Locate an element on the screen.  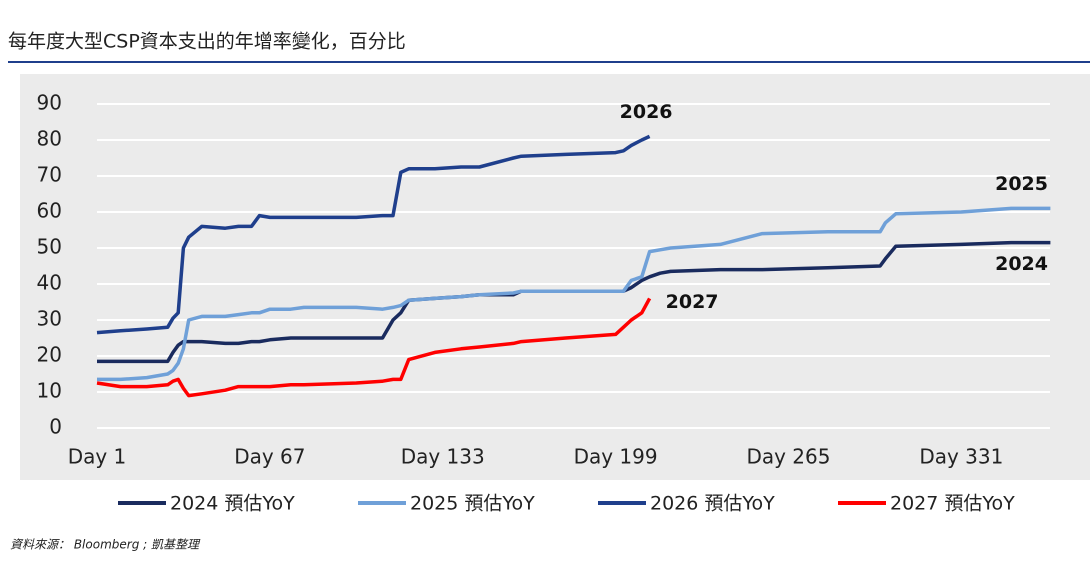
legend-background is located at coordinates (555, 504).